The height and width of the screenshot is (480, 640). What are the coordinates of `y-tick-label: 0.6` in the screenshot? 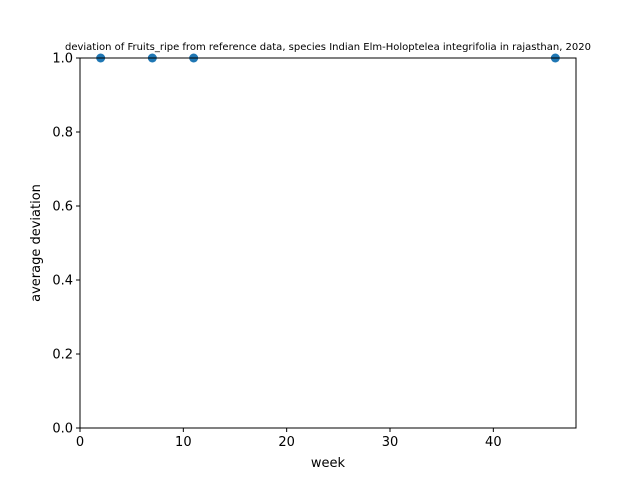 It's located at (62, 207).